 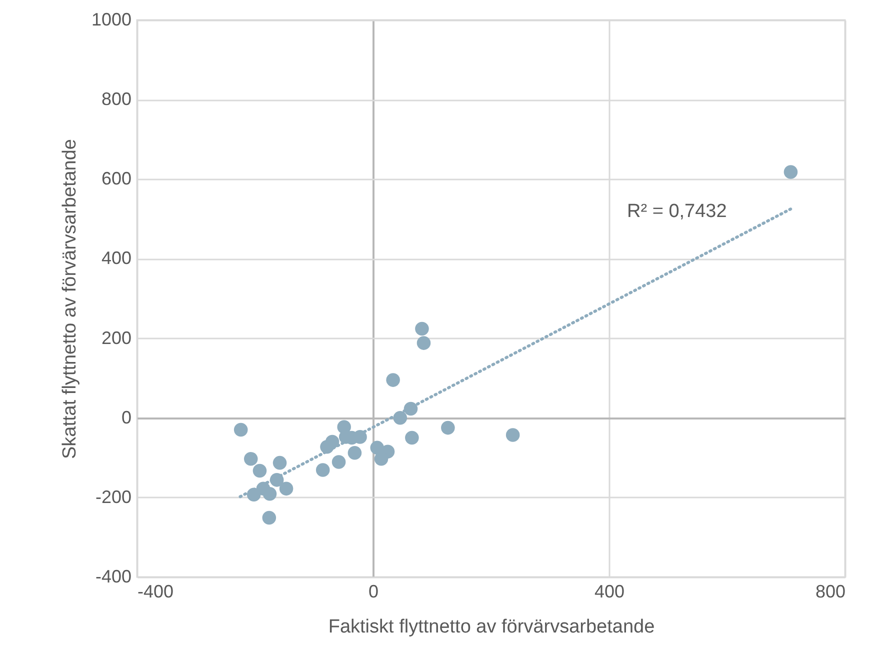 What do you see at coordinates (156, 592) in the screenshot?
I see `x-tick-label: -400` at bounding box center [156, 592].